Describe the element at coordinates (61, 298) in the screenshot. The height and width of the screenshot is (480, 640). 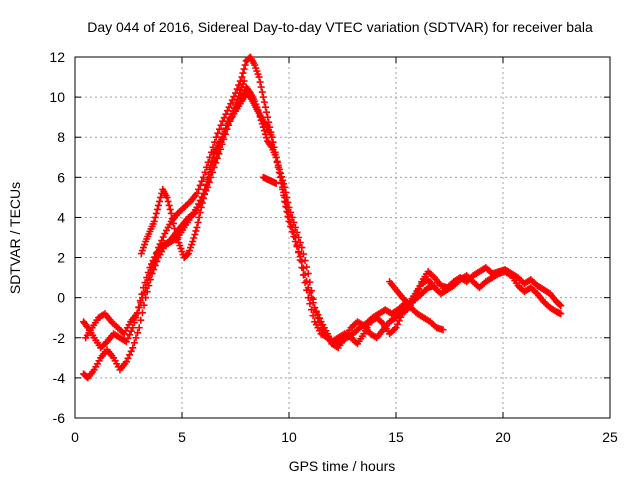
I see `y-tick-label: 0` at that location.